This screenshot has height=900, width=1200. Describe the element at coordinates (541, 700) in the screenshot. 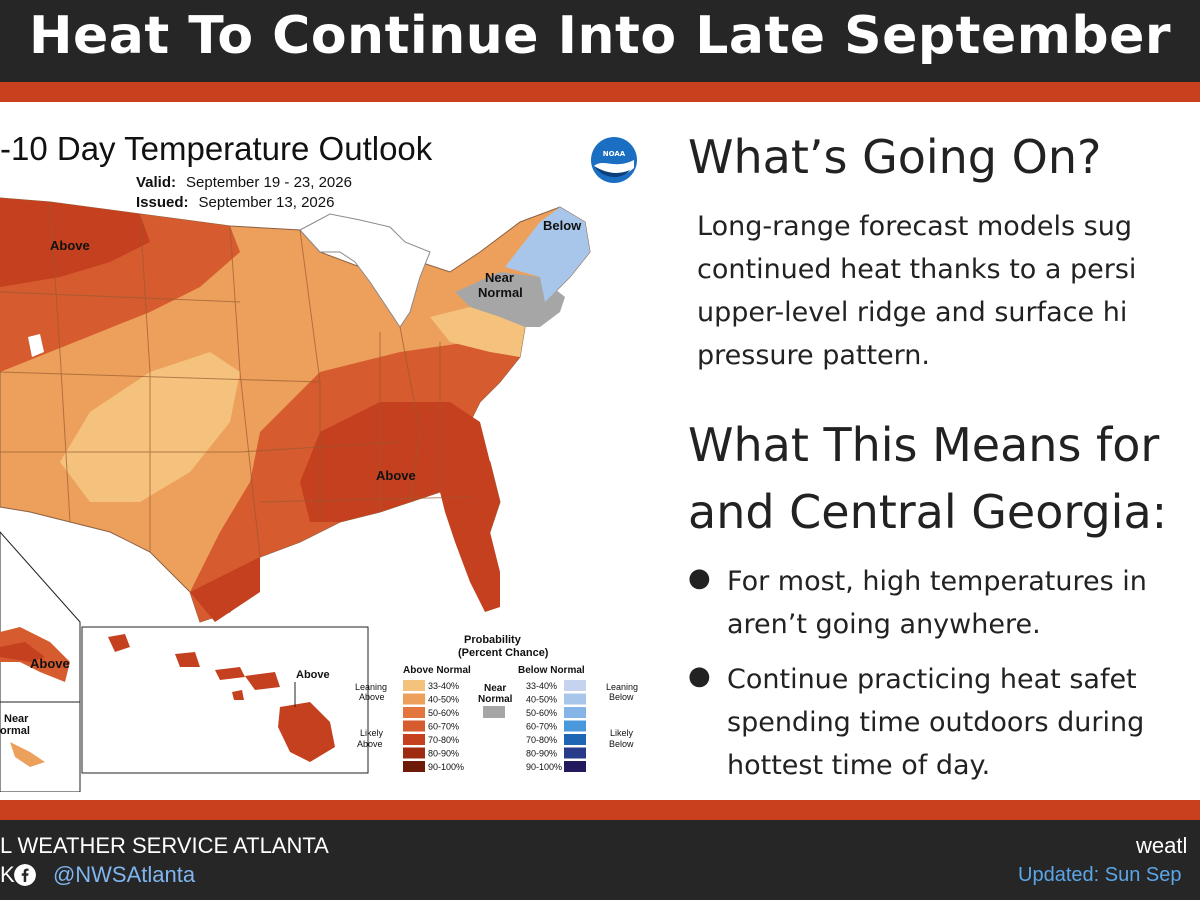

I see `legend-below-range: 40-50%` at that location.